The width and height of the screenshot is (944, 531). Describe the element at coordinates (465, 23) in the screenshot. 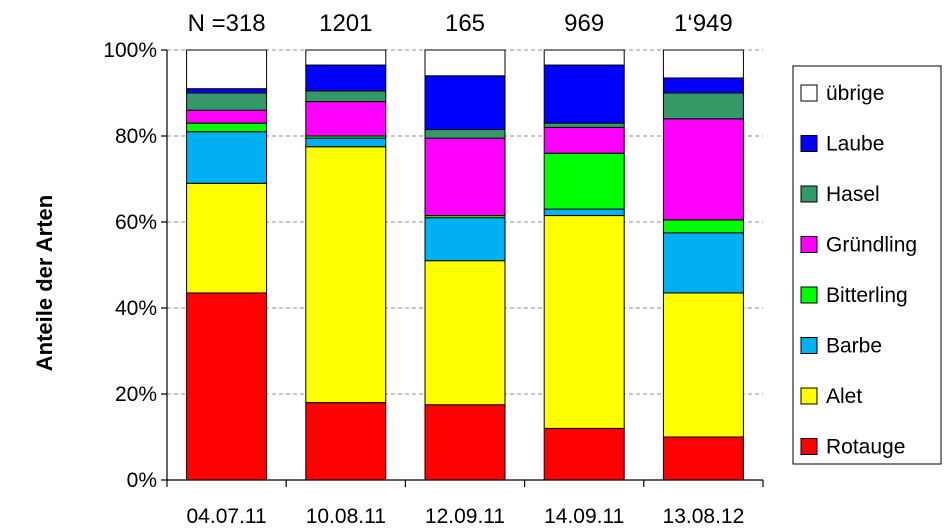

I see `n-label: 165` at that location.